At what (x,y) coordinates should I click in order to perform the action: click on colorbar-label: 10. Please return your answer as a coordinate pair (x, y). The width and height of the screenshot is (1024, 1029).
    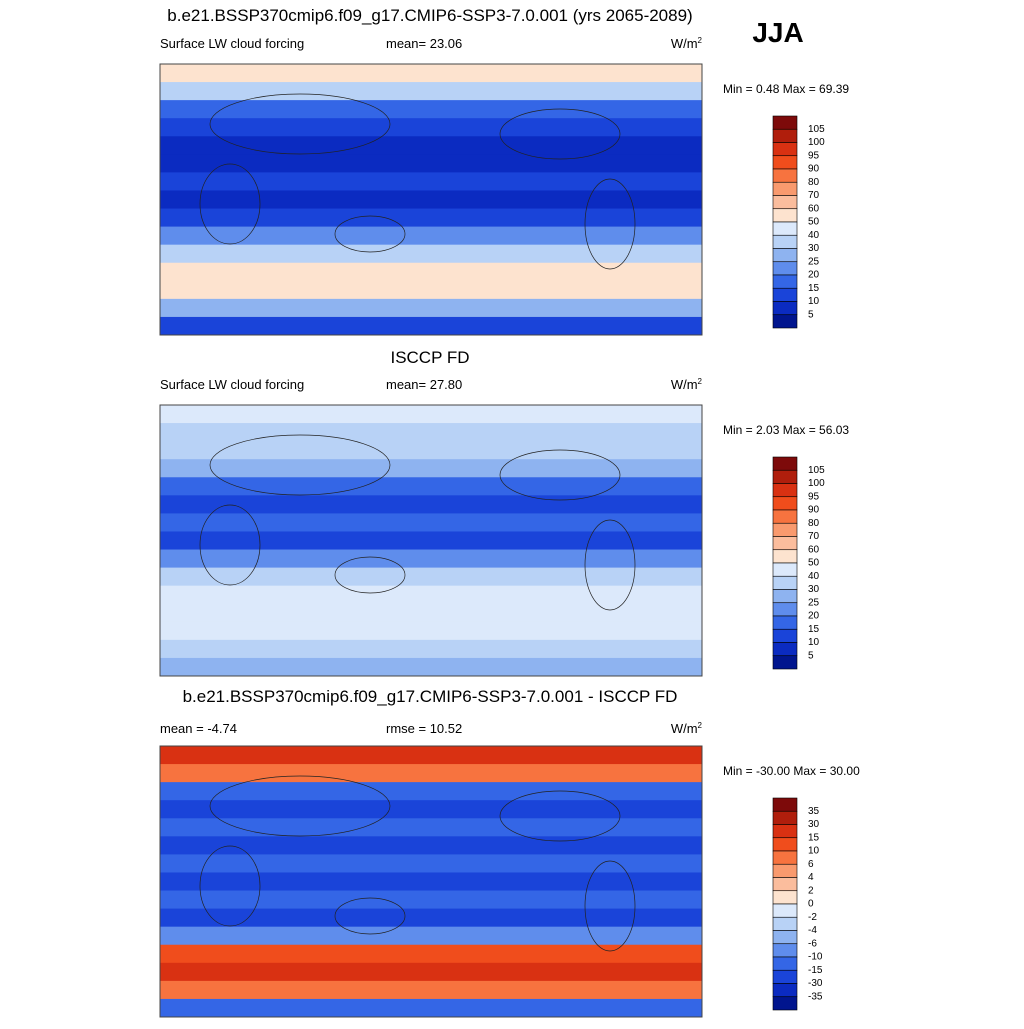
    Looking at the image, I should click on (814, 642).